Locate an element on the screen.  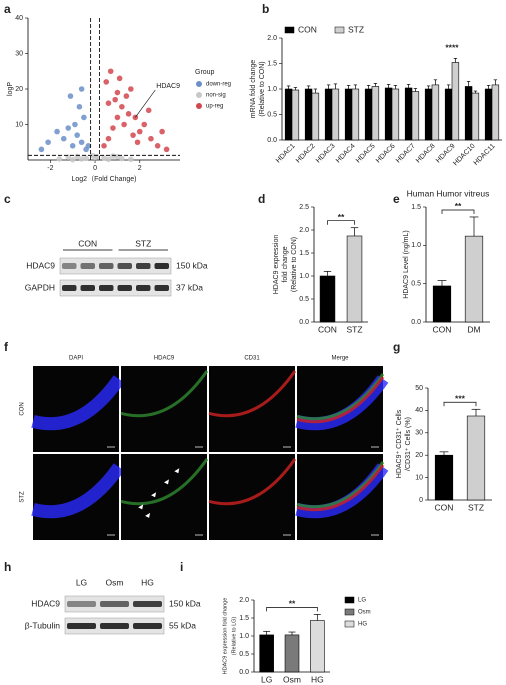
y-tick-label: 50 is located at coordinates (419, 388).